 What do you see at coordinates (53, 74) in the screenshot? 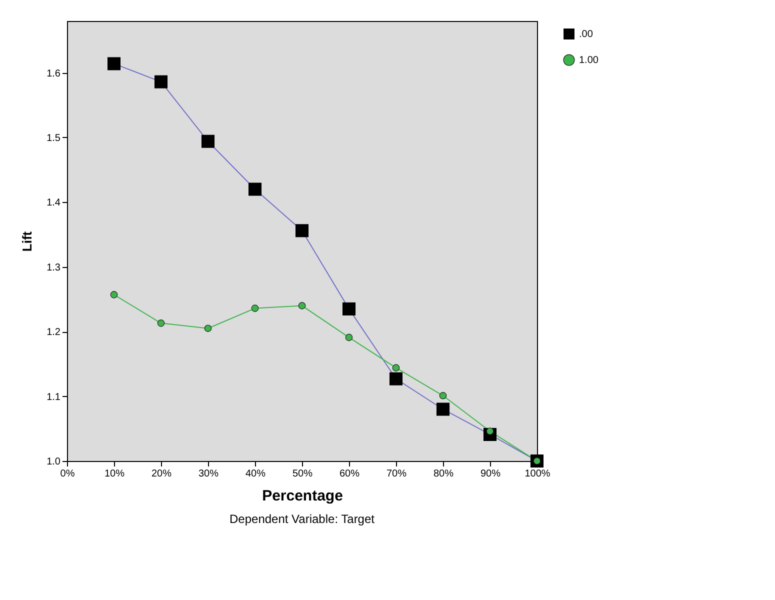
I see `y-tick-label: 1.6` at bounding box center [53, 74].